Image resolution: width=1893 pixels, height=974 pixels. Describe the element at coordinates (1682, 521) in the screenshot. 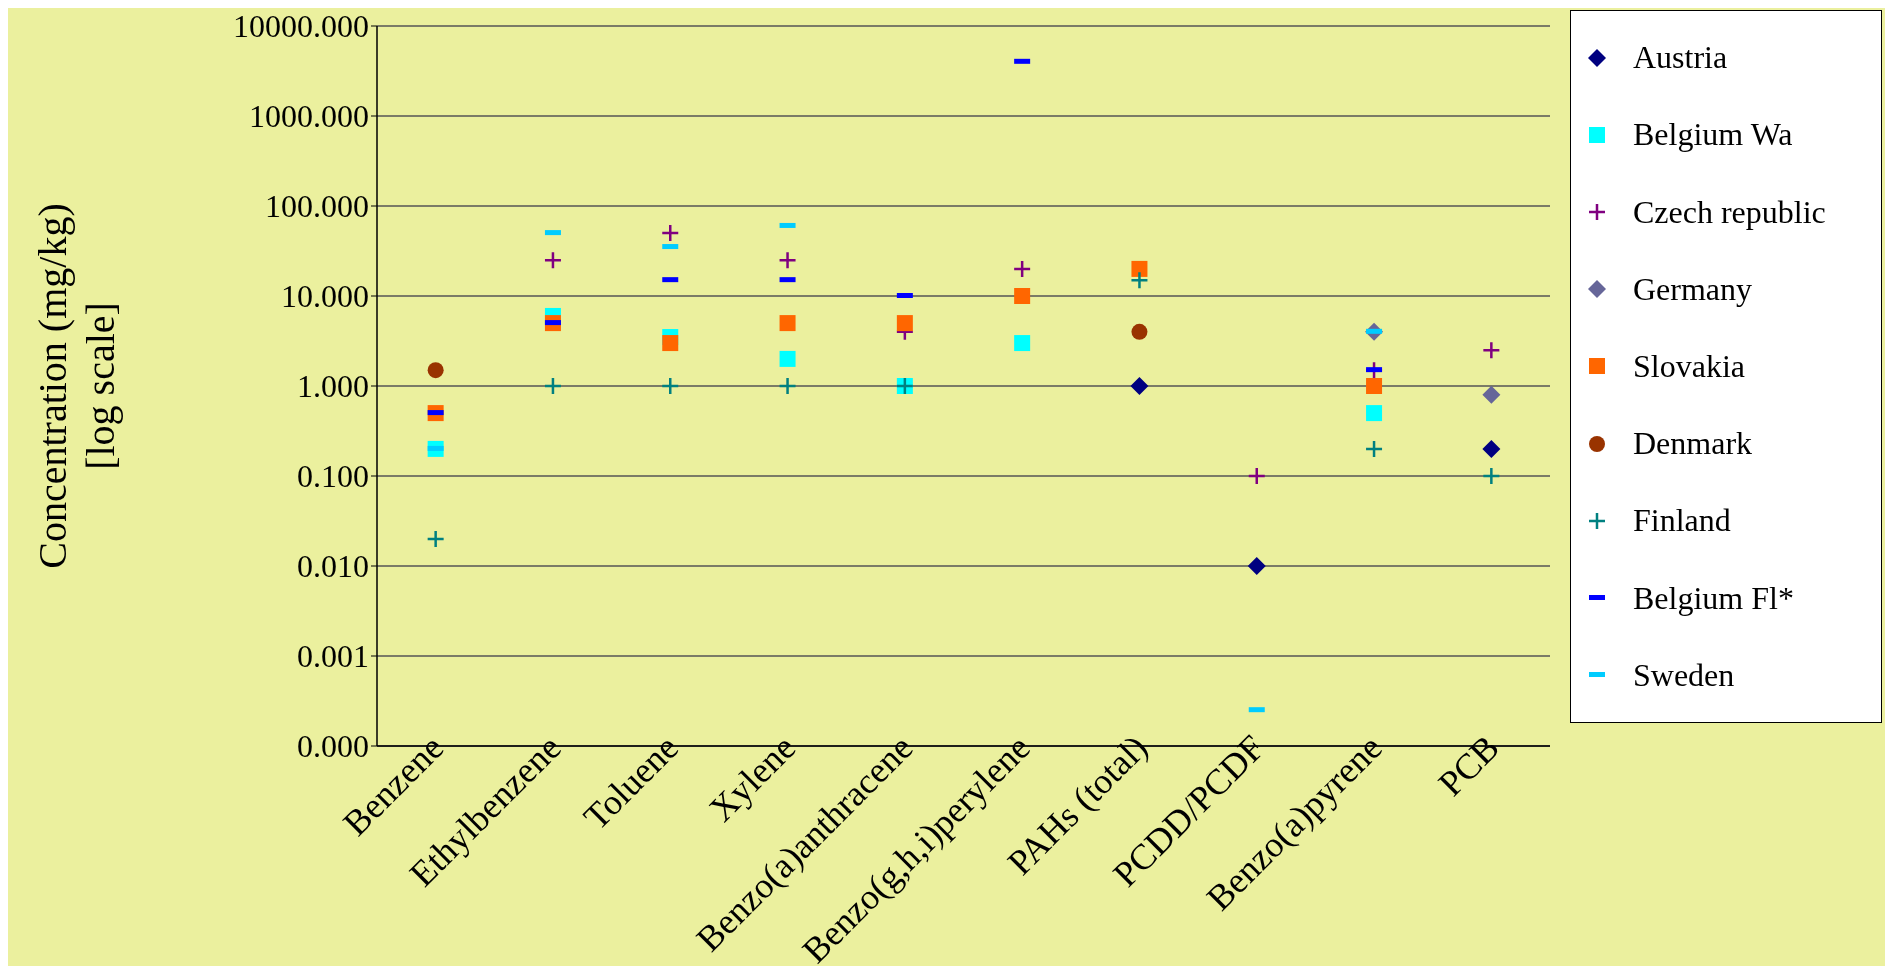

I see `legend-label: Finland` at that location.